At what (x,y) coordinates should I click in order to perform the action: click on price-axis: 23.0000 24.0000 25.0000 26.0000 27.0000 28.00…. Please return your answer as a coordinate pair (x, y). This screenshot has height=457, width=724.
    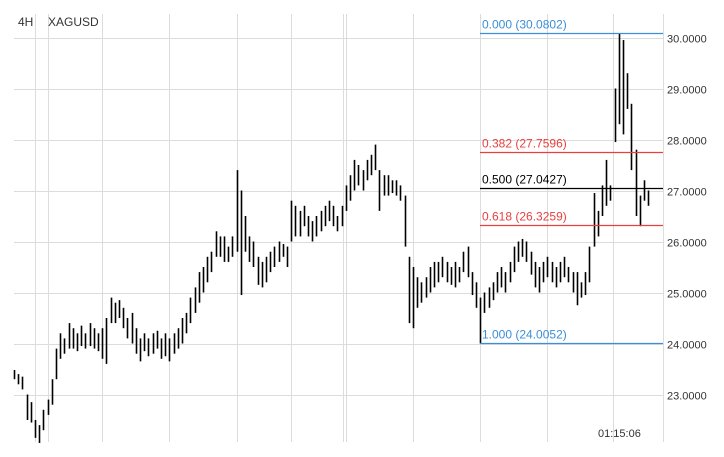
    Looking at the image, I should click on (687, 218).